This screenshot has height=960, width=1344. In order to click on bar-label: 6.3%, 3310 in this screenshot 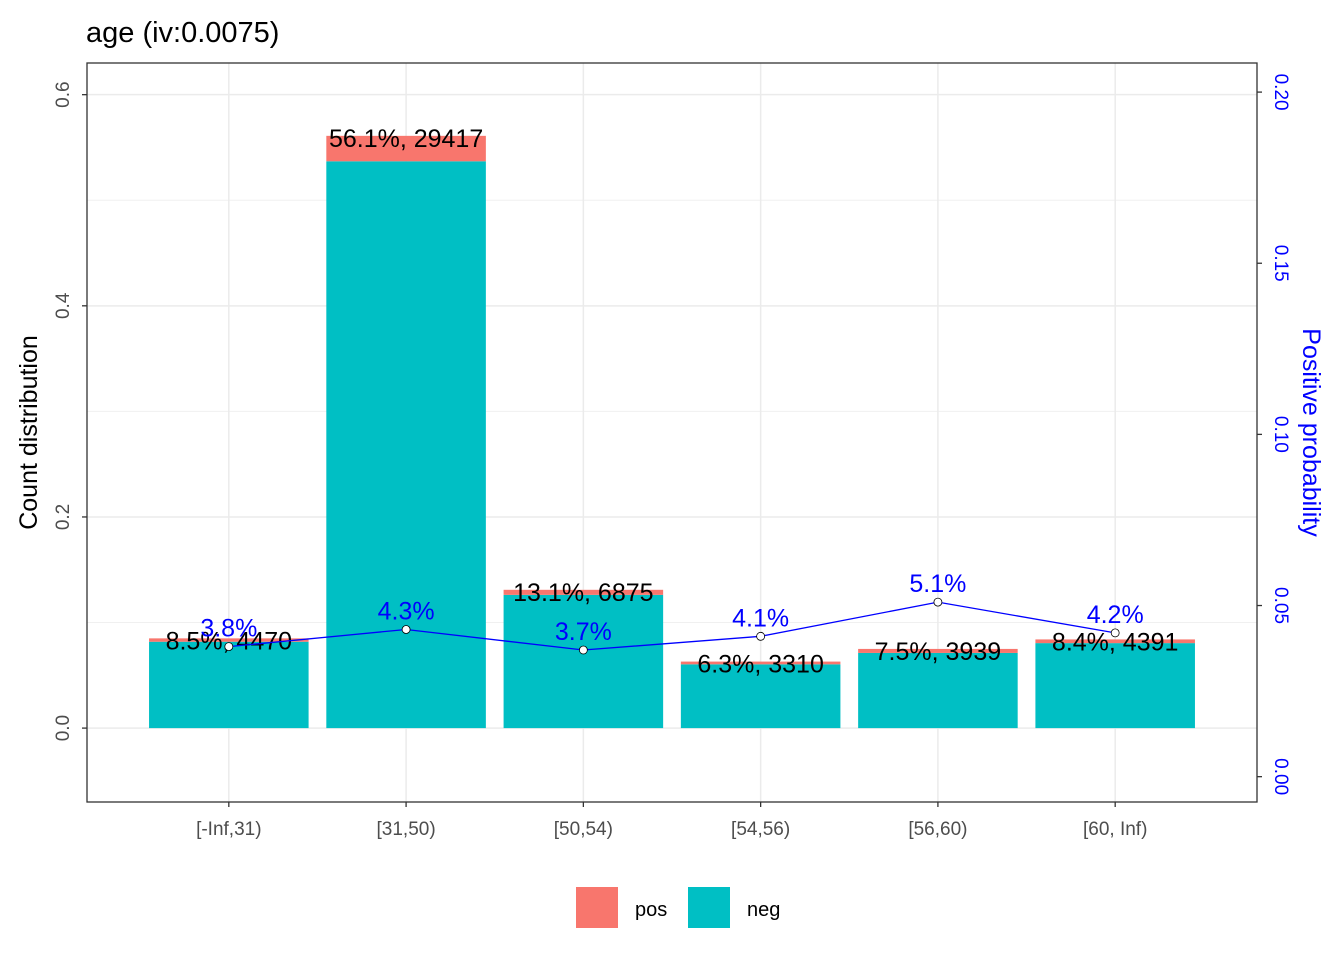, I will do `click(760, 665)`.